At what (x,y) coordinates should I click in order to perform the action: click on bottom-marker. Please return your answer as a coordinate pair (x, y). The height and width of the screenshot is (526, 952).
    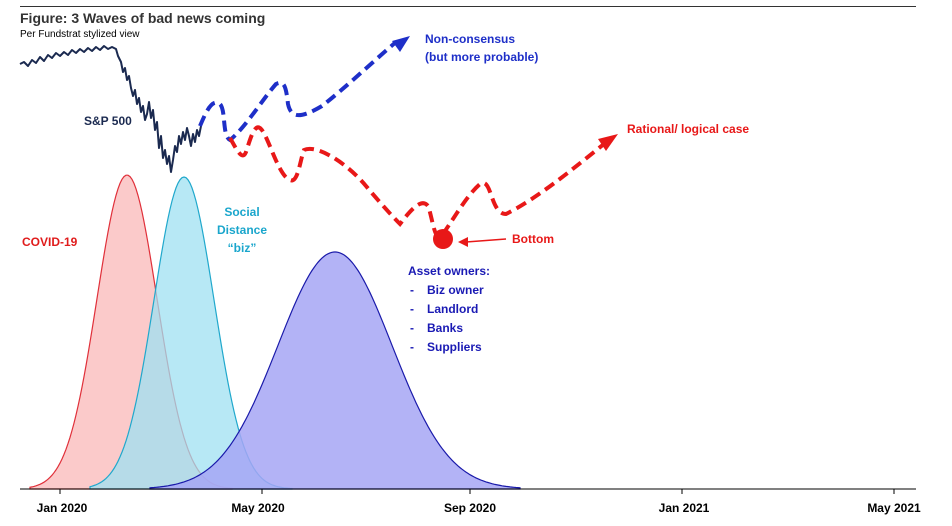
    Looking at the image, I should click on (443, 239).